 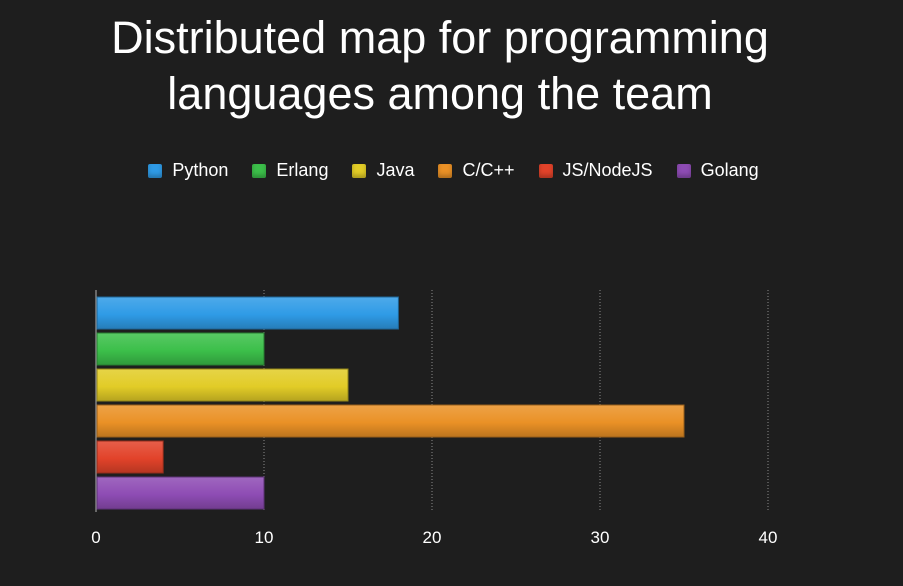 I want to click on x-tick-label: 40, so click(x=768, y=537).